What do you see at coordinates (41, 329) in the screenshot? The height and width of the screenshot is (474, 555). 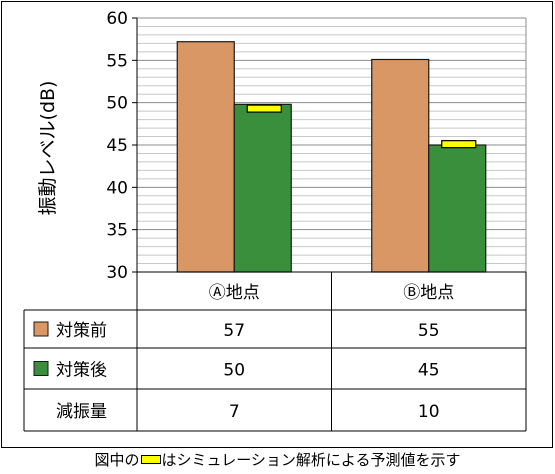 I see `legend-swatch-before` at bounding box center [41, 329].